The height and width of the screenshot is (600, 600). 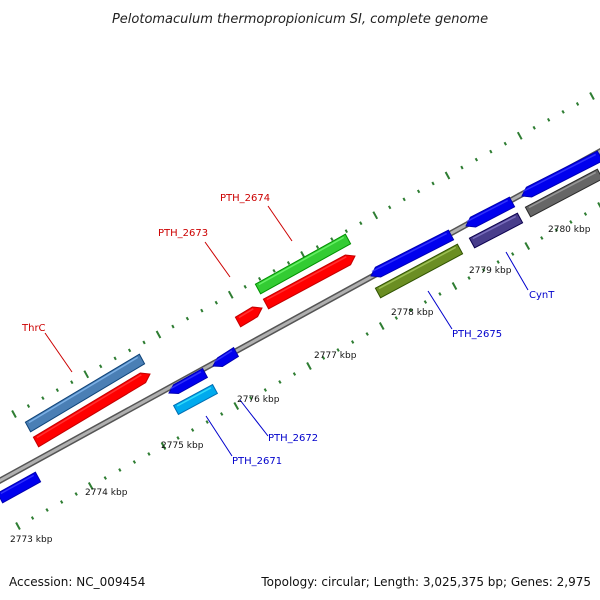 What do you see at coordinates (440, 310) in the screenshot?
I see `leader-pth2675` at bounding box center [440, 310].